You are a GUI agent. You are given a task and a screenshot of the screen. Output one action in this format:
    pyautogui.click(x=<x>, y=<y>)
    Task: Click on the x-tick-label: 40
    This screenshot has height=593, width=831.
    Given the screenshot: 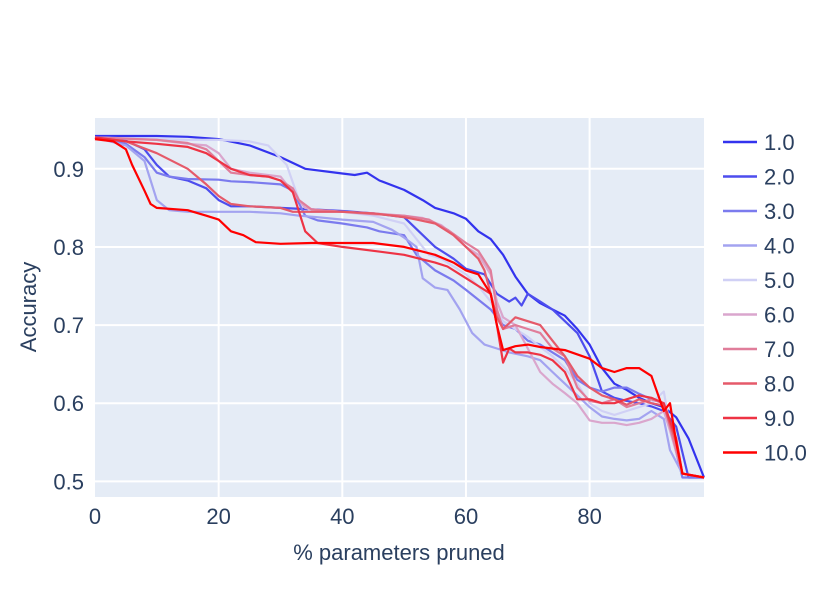 What is the action you would take?
    pyautogui.click(x=342, y=516)
    